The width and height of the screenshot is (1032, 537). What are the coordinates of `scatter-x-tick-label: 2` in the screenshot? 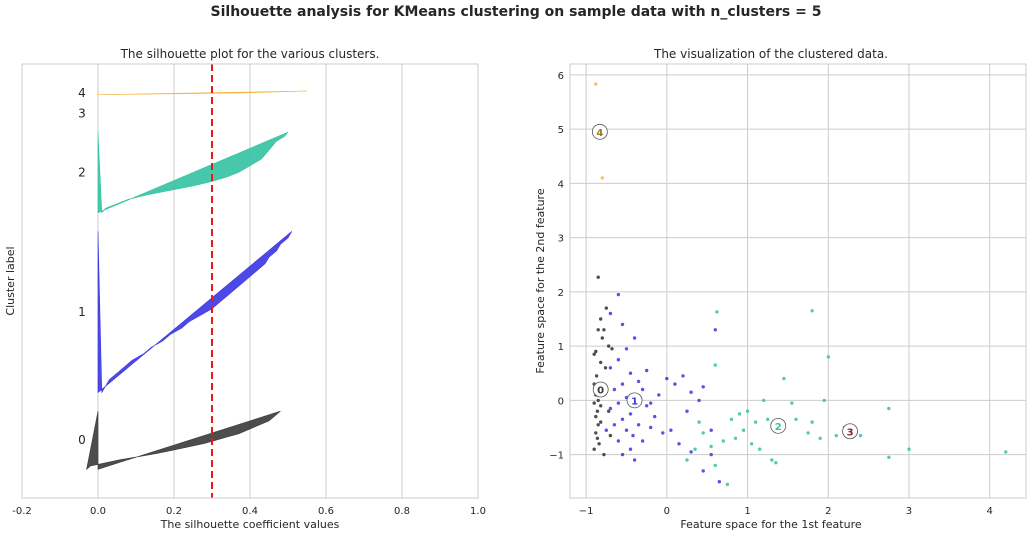 It's located at (828, 511).